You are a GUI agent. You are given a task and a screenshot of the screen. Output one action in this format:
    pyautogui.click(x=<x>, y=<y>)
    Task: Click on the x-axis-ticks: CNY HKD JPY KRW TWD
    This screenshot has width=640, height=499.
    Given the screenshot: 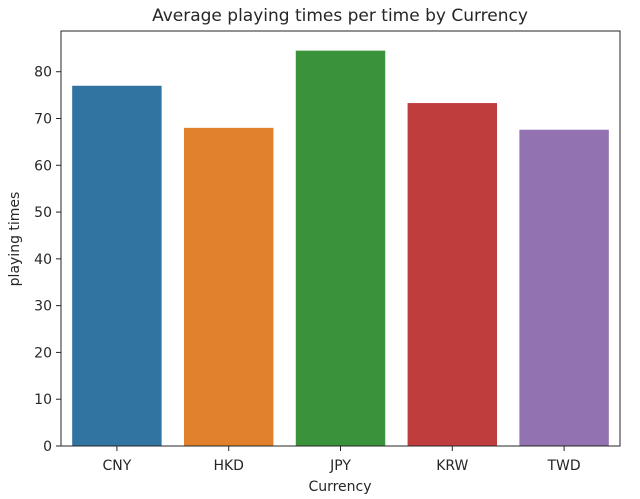 What is the action you would take?
    pyautogui.click(x=341, y=460)
    